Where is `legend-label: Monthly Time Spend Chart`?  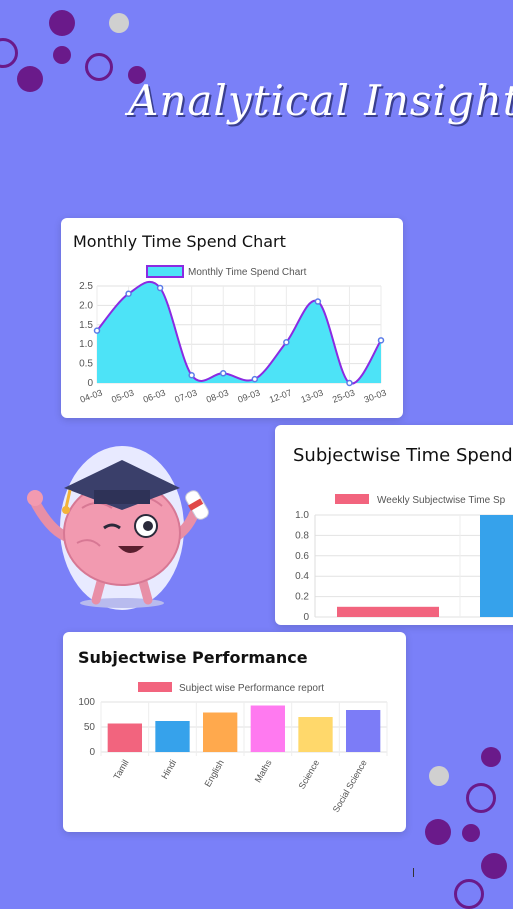
legend-label: Monthly Time Spend Chart is located at coordinates (247, 272).